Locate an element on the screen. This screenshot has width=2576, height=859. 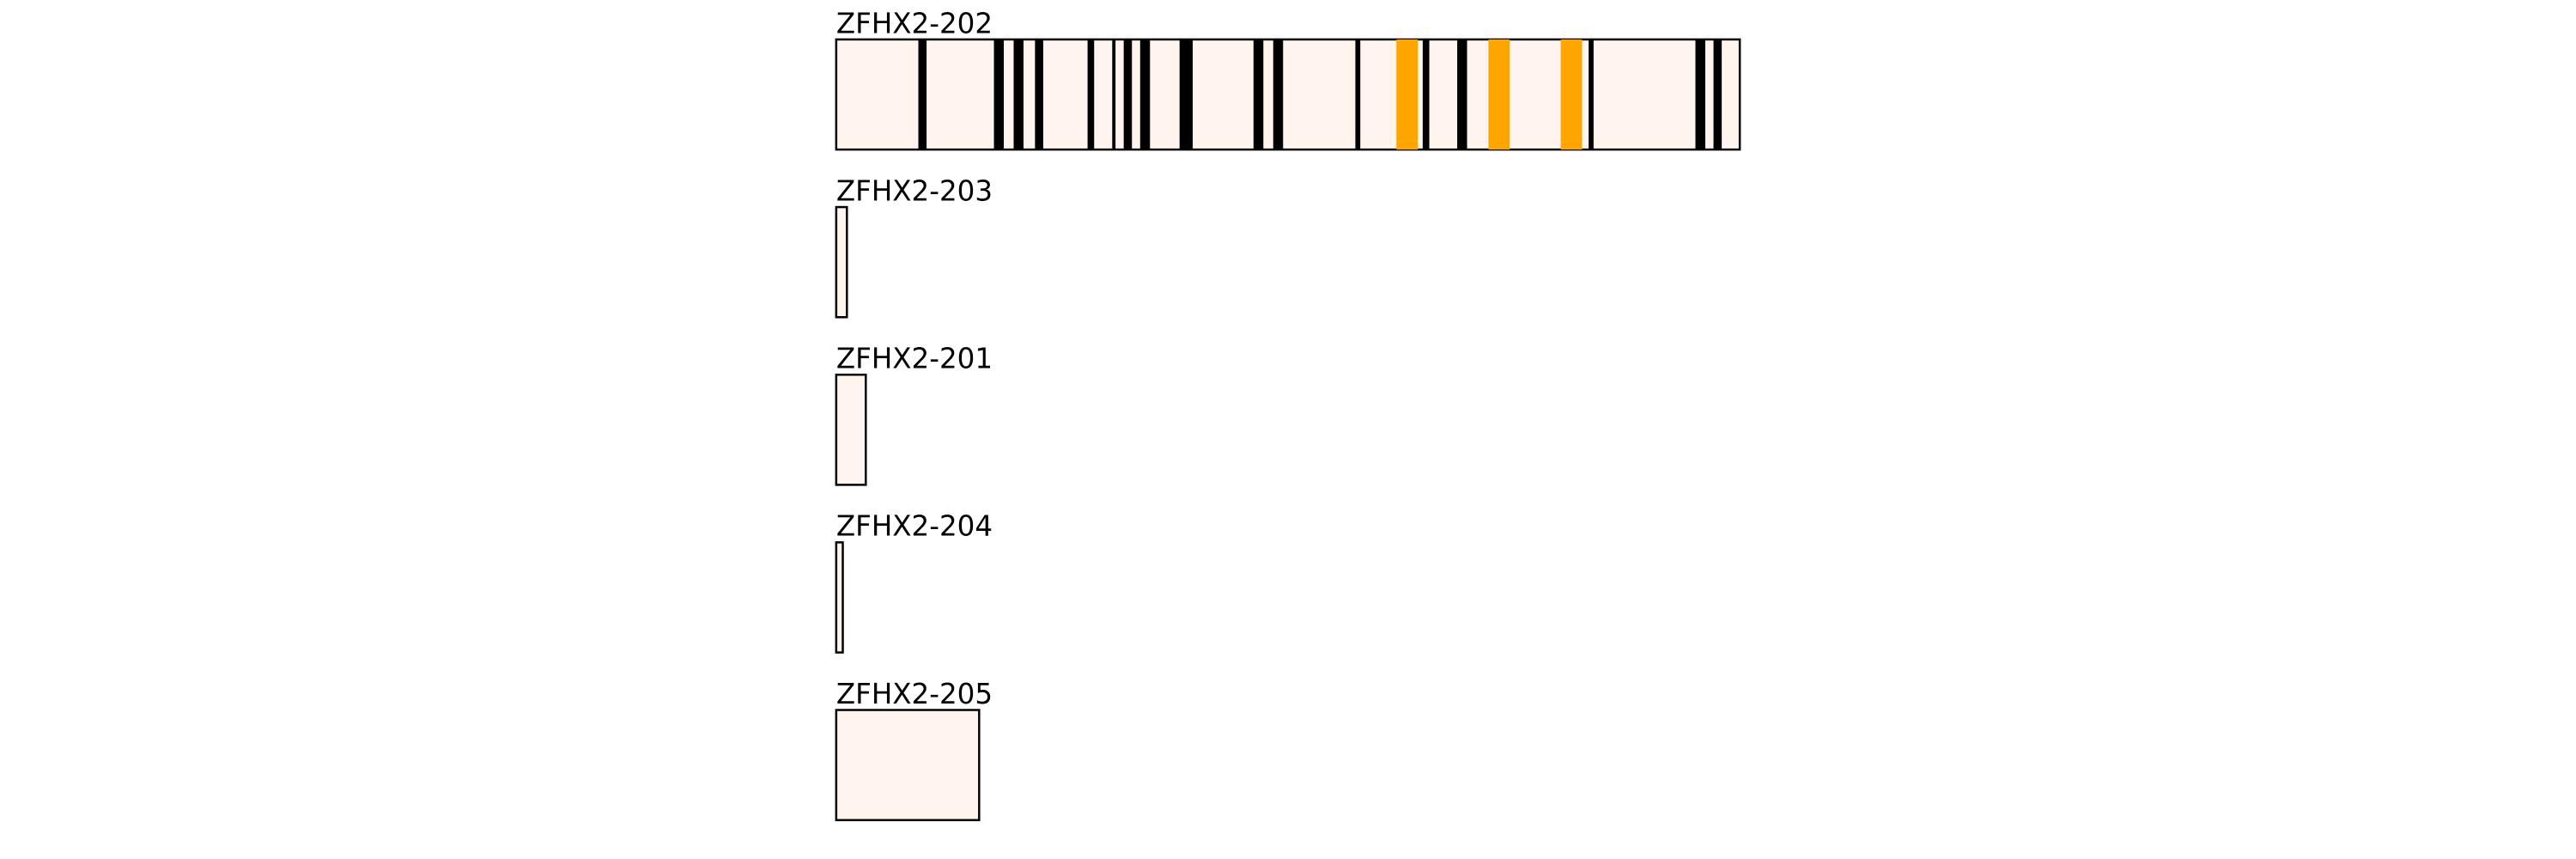
transcript-label: ZFHX2-202 is located at coordinates (914, 24).